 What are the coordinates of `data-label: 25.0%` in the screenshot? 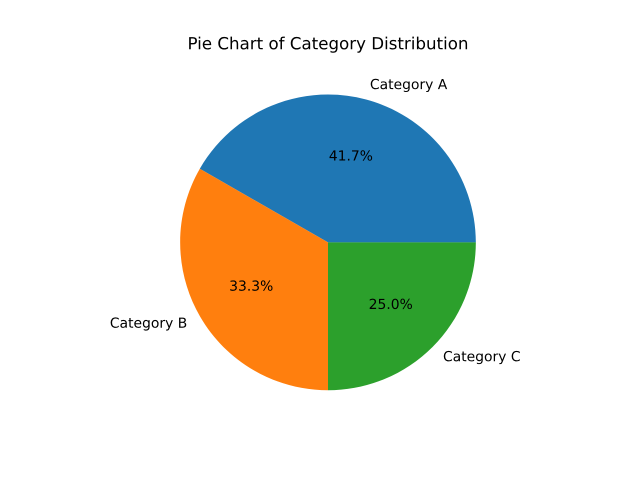 It's located at (391, 304).